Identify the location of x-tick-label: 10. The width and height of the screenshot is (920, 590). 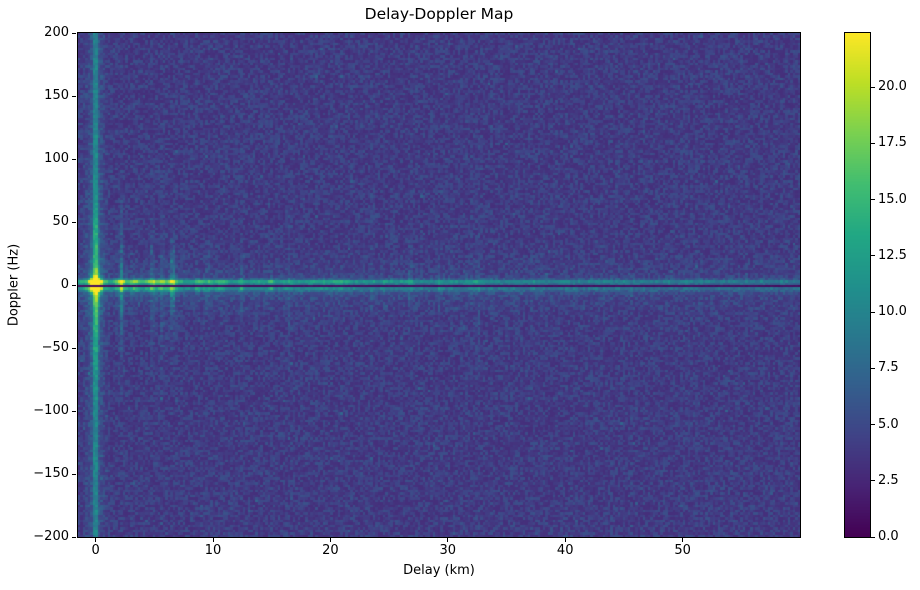
(213, 550).